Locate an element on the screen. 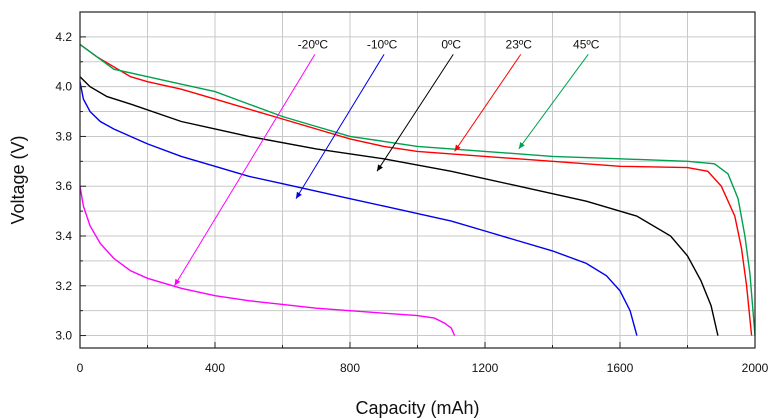 The height and width of the screenshot is (420, 780). y-tick-label: 3.8 is located at coordinates (63, 136).